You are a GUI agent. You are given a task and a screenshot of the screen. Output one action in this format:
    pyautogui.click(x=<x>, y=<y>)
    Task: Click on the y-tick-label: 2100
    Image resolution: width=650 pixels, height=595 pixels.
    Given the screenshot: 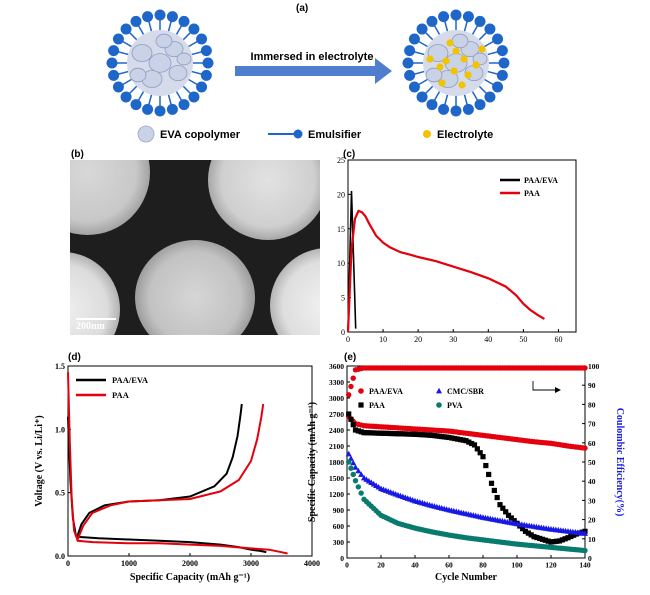 What is the action you would take?
    pyautogui.click(x=336, y=446)
    